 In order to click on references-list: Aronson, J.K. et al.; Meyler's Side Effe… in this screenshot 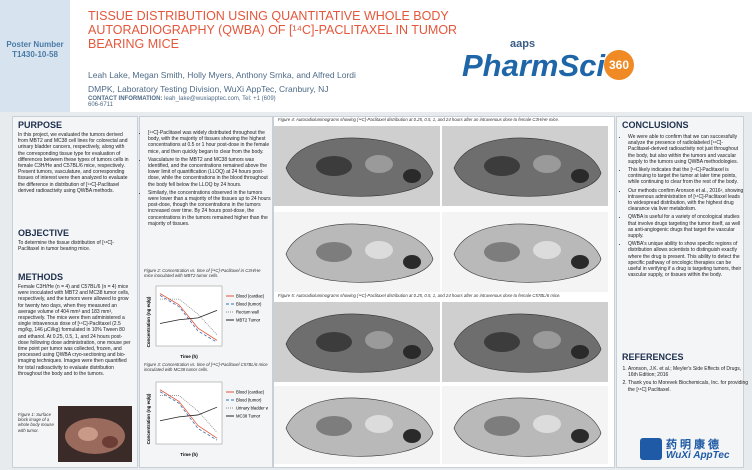, I will do `click(681, 380)`.